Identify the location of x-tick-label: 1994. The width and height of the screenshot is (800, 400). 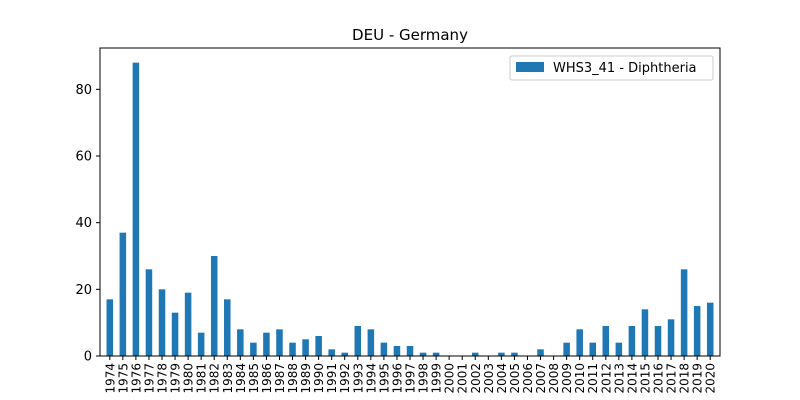
(371, 378).